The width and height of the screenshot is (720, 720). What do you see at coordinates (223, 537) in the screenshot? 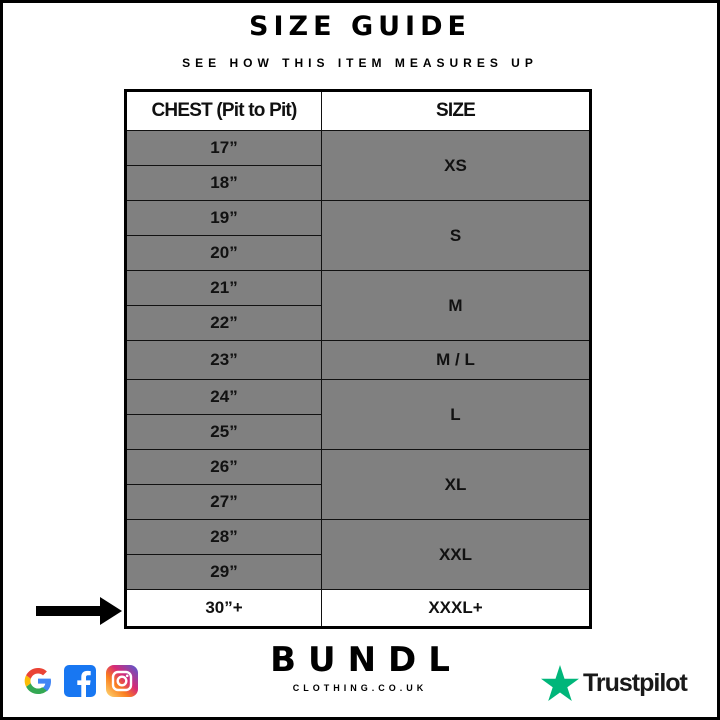
I see `chest-cell: 28”` at bounding box center [223, 537].